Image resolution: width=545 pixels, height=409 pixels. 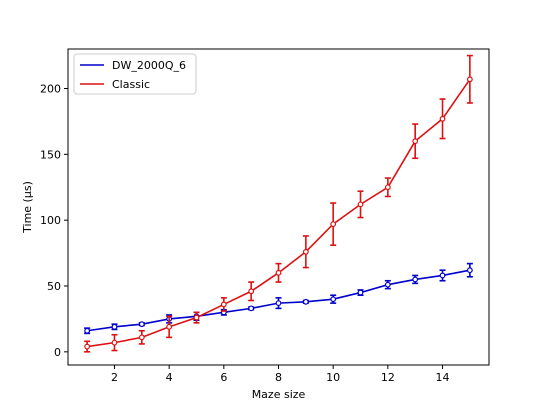 What do you see at coordinates (278, 377) in the screenshot?
I see `x-tick-label: 8` at bounding box center [278, 377].